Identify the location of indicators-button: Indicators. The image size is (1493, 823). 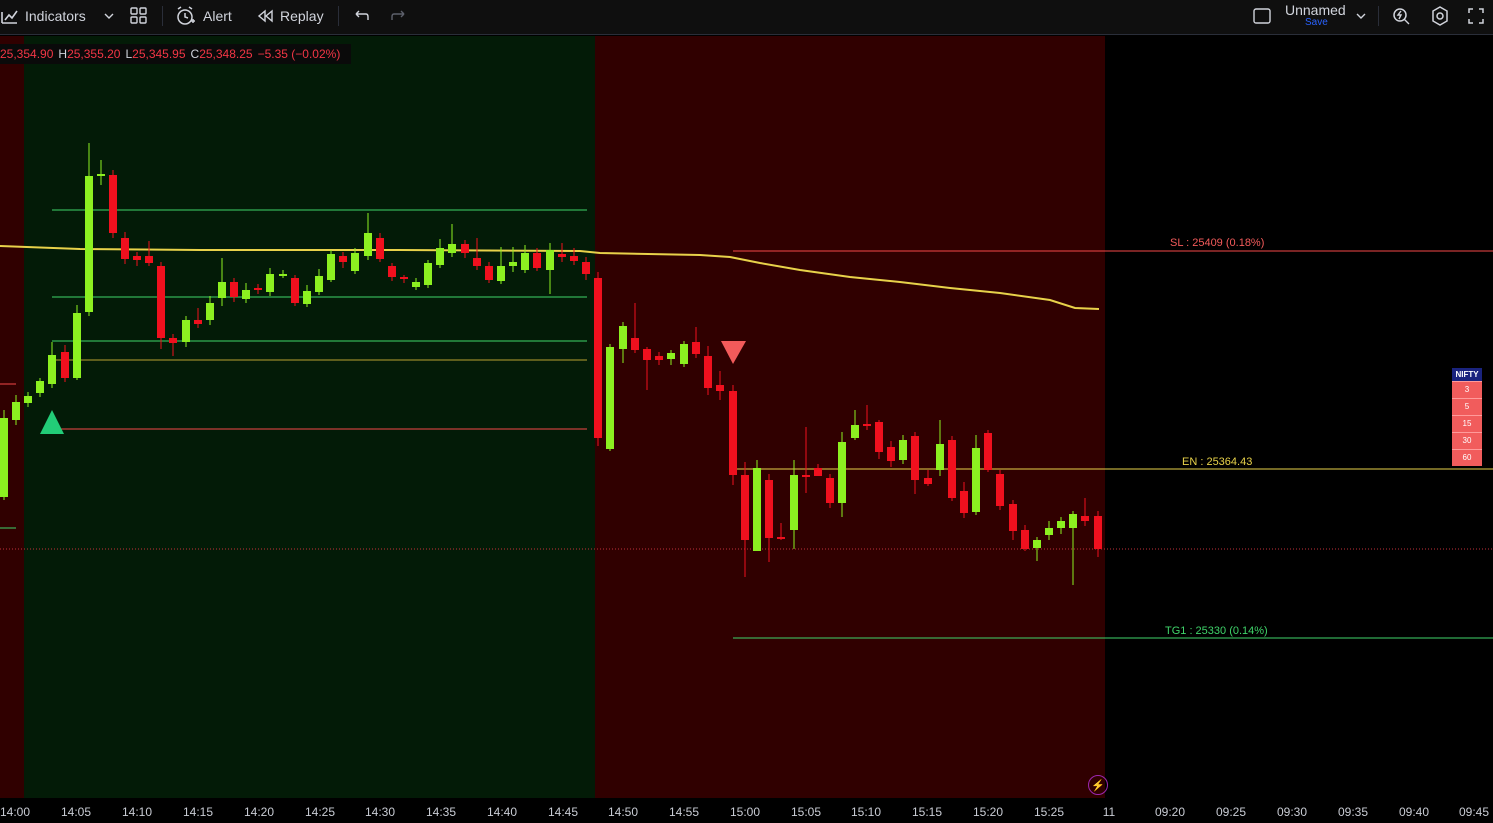
(57, 15).